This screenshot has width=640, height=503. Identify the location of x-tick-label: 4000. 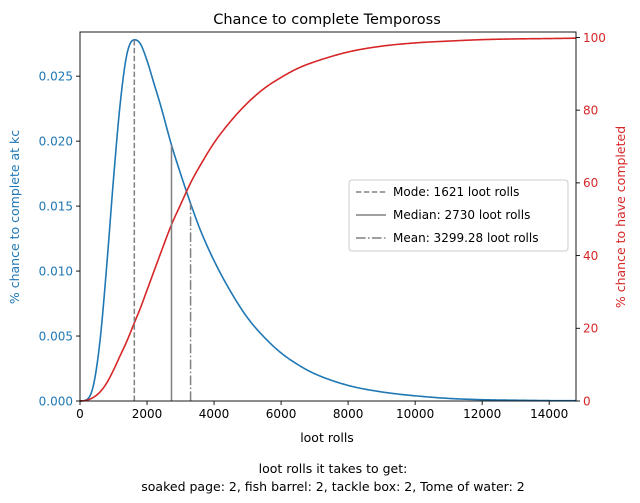
(214, 414).